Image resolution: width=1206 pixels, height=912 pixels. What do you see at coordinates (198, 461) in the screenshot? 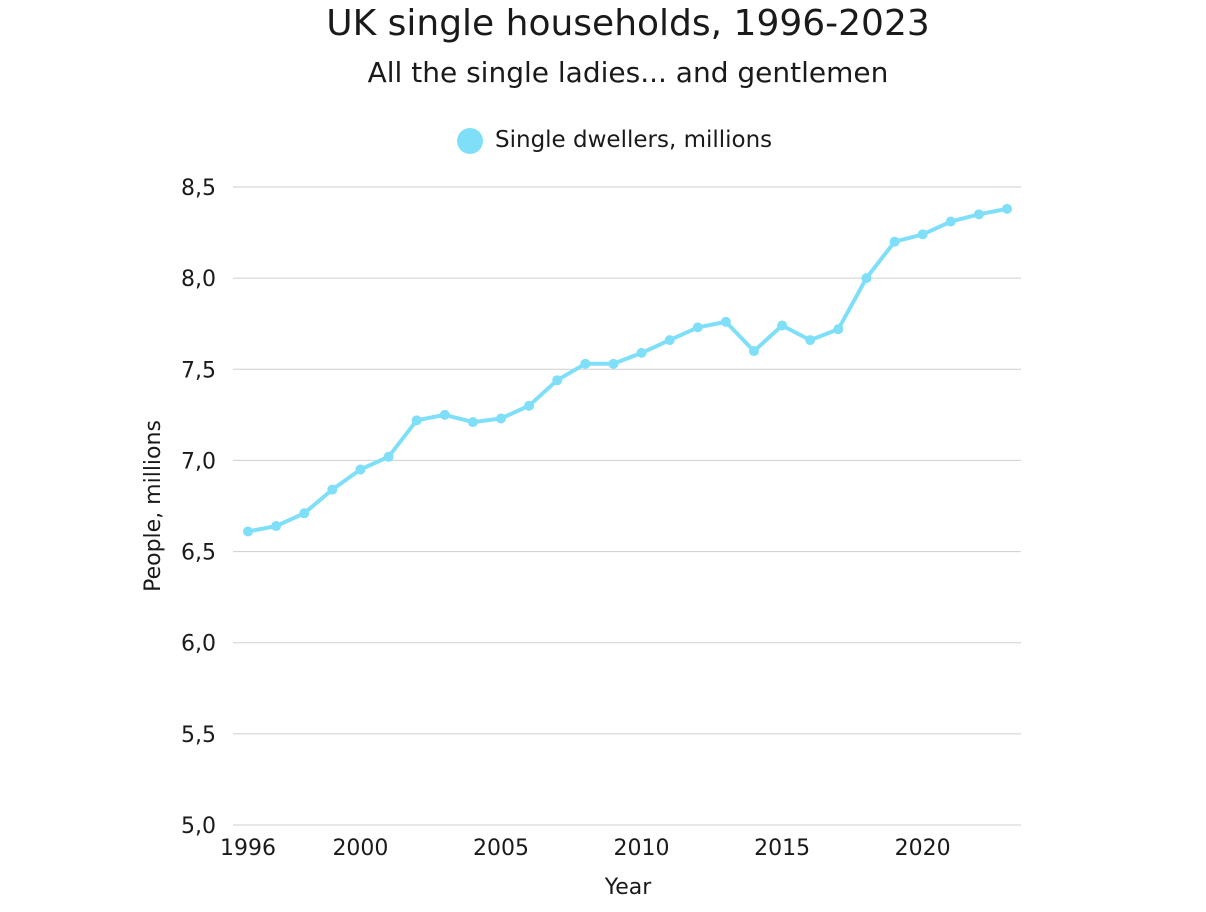
I see `y-tick-label: 7,0` at bounding box center [198, 461].